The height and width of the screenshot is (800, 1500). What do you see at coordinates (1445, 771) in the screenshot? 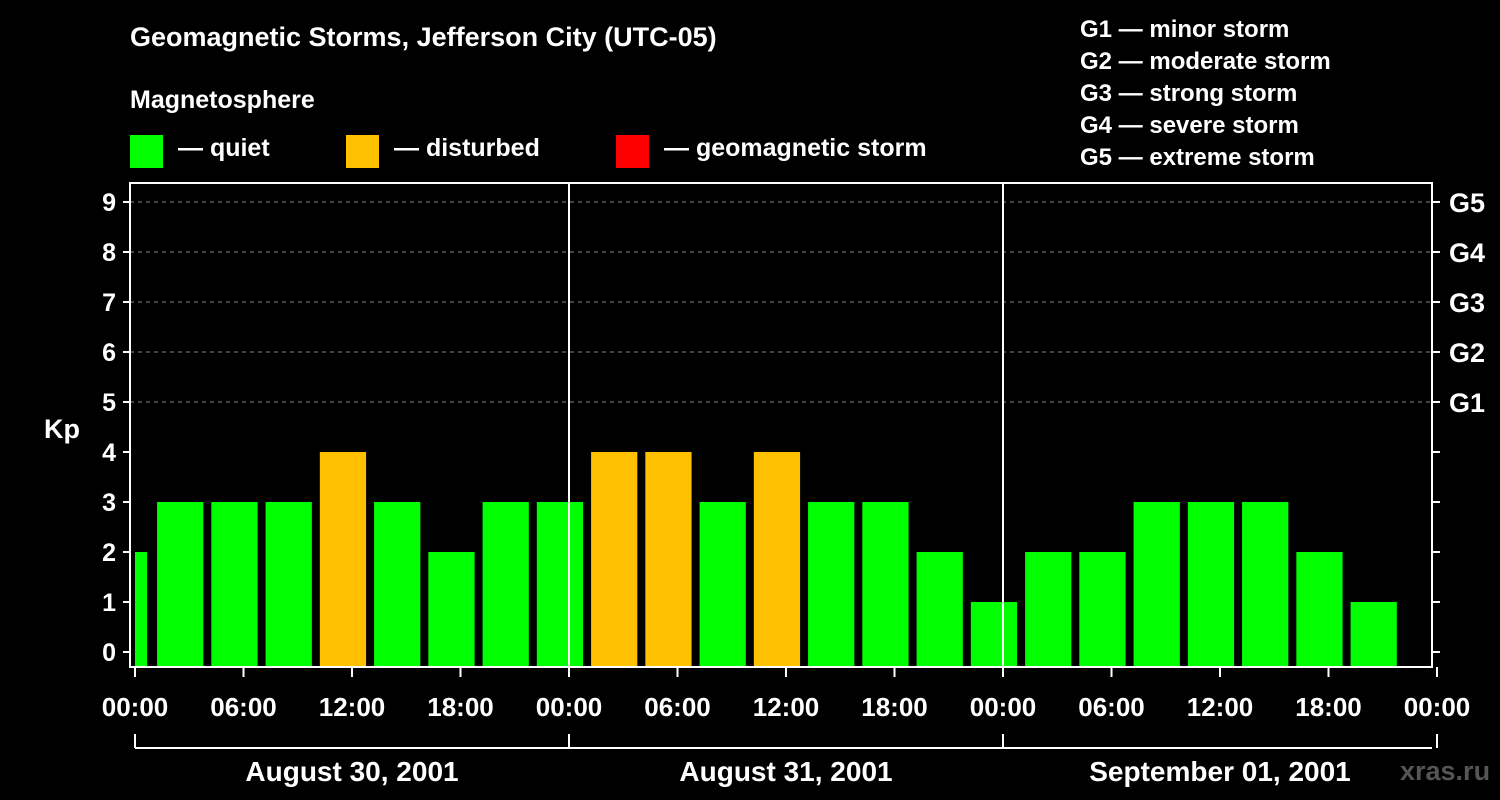
I see `watermark: xras.ru` at bounding box center [1445, 771].